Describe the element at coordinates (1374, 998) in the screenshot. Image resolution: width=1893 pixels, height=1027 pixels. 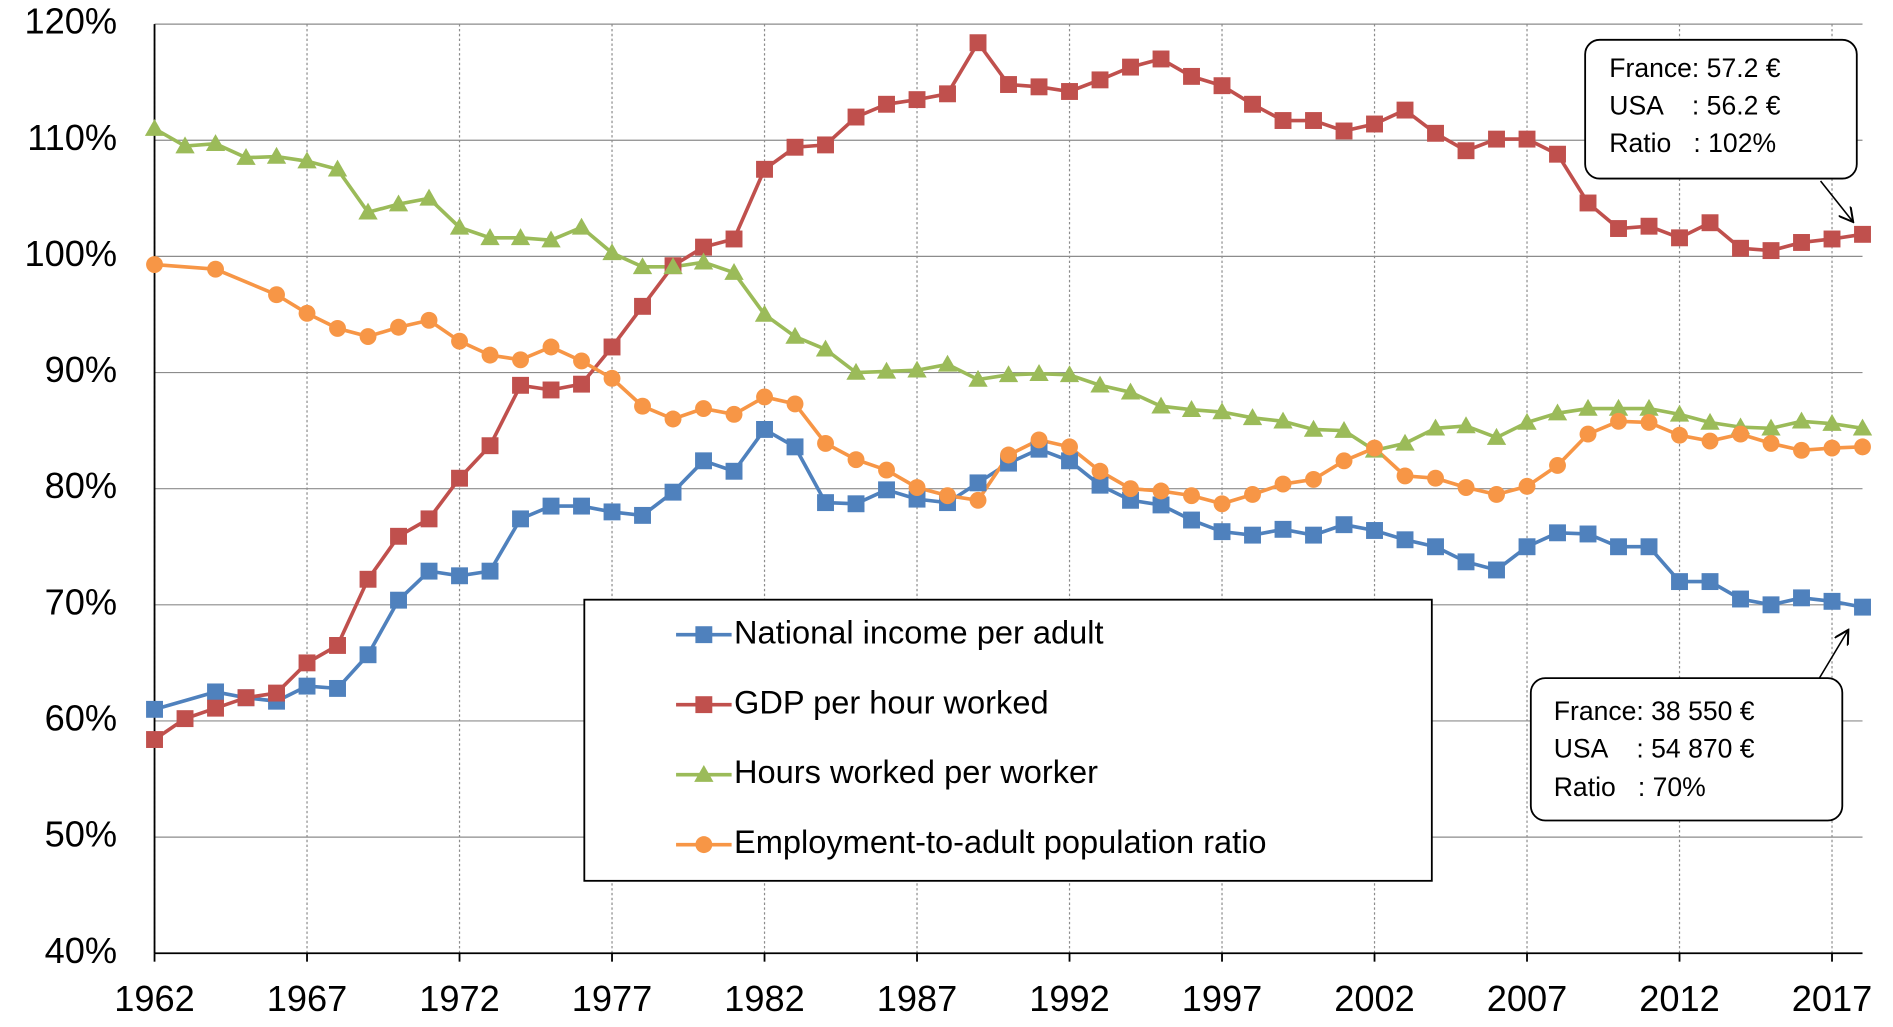
I see `x-tick-label: 2002` at that location.